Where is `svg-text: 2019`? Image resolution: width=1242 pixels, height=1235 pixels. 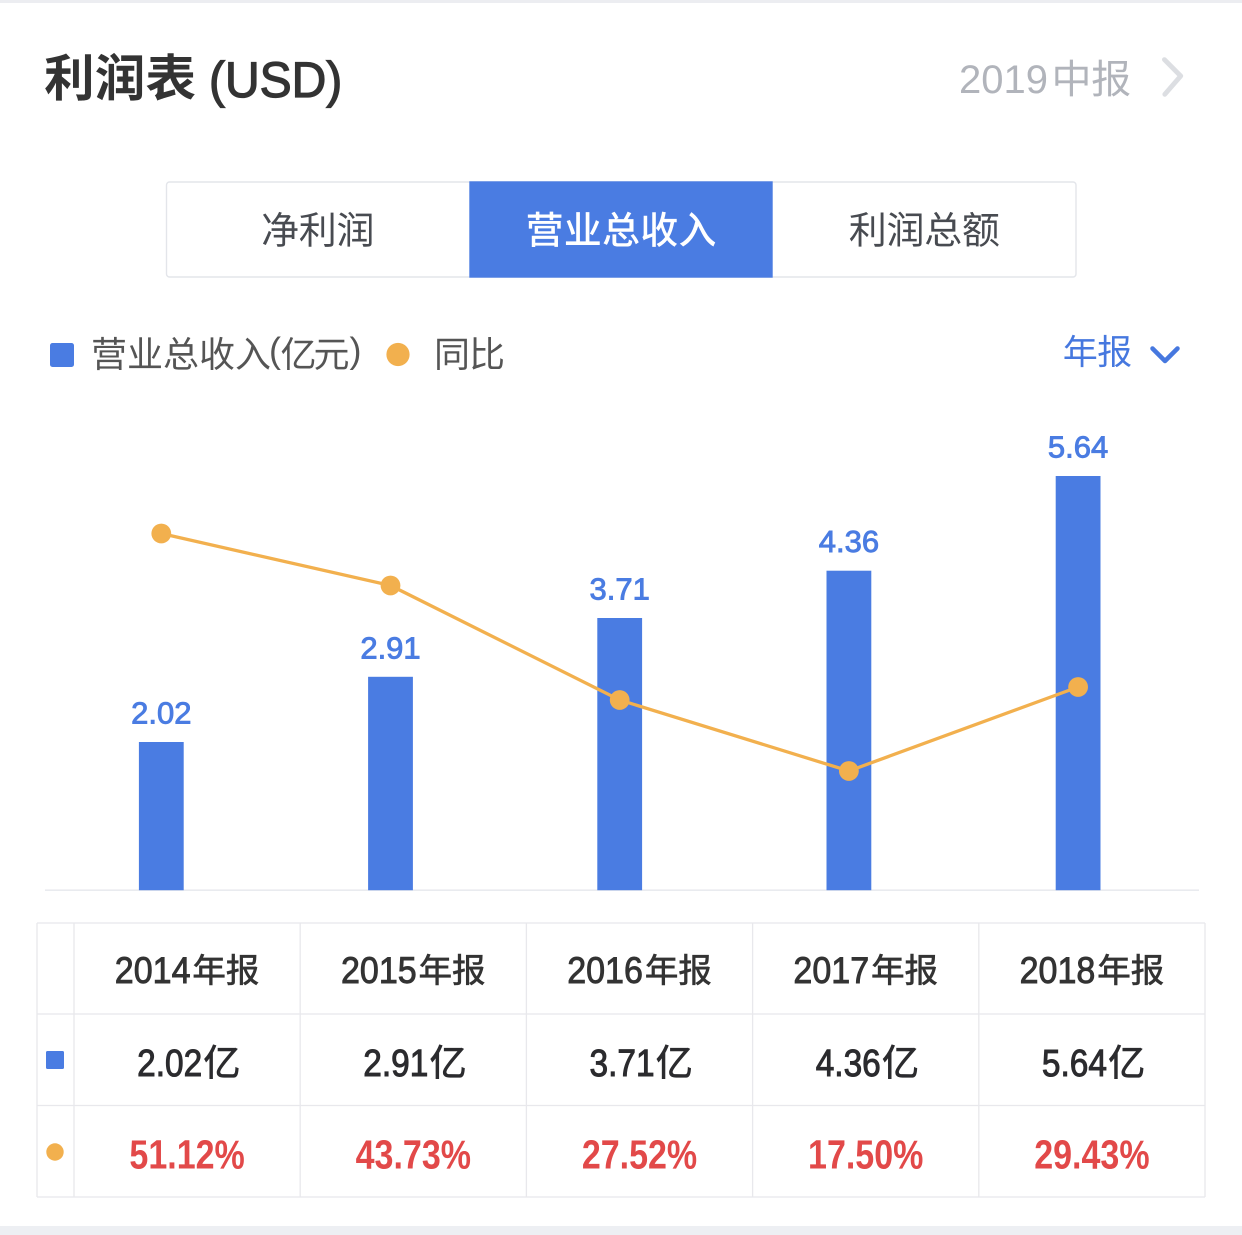
svg-text: 2019 is located at coordinates (1003, 80).